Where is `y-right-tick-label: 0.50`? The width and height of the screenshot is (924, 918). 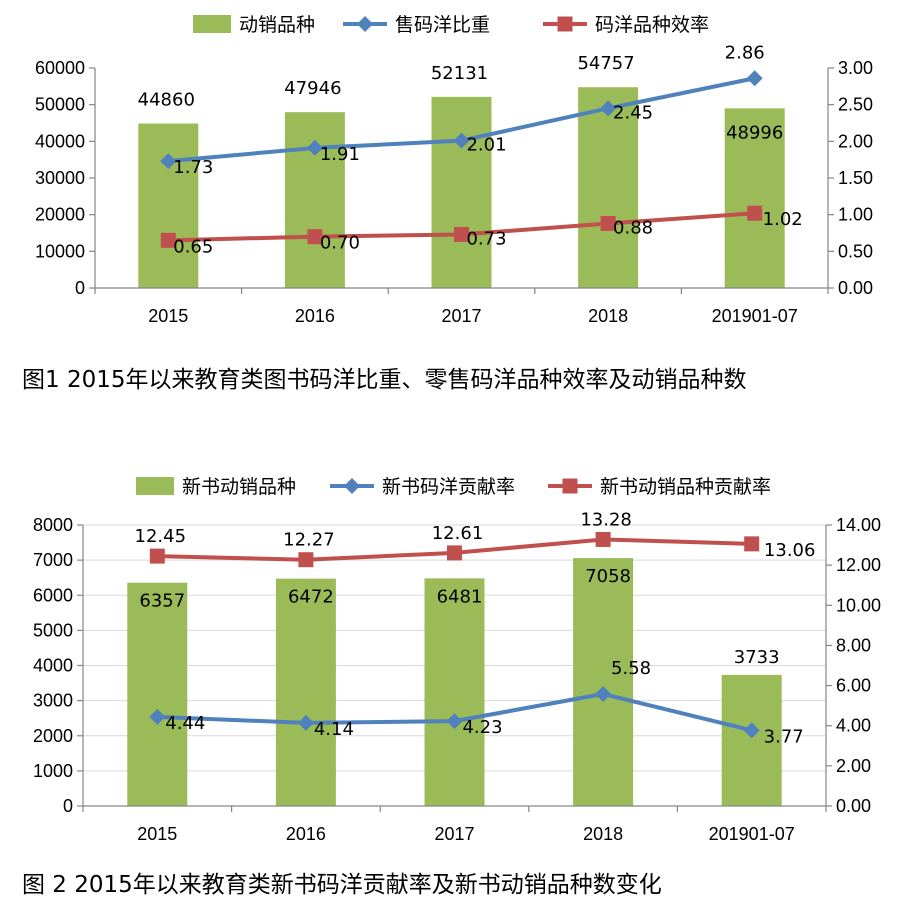
y-right-tick-label: 0.50 is located at coordinates (855, 251).